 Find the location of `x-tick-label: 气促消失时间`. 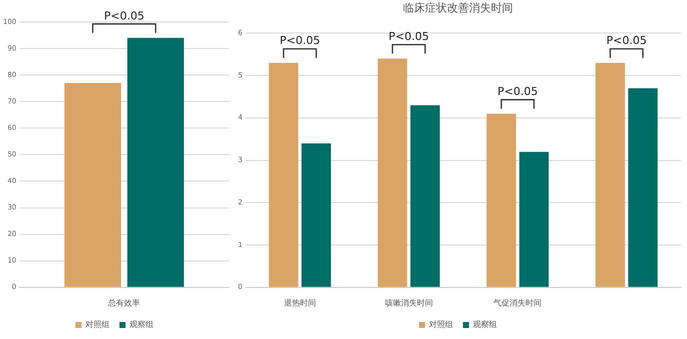

x-tick-label: 气促消失时间 is located at coordinates (518, 303).